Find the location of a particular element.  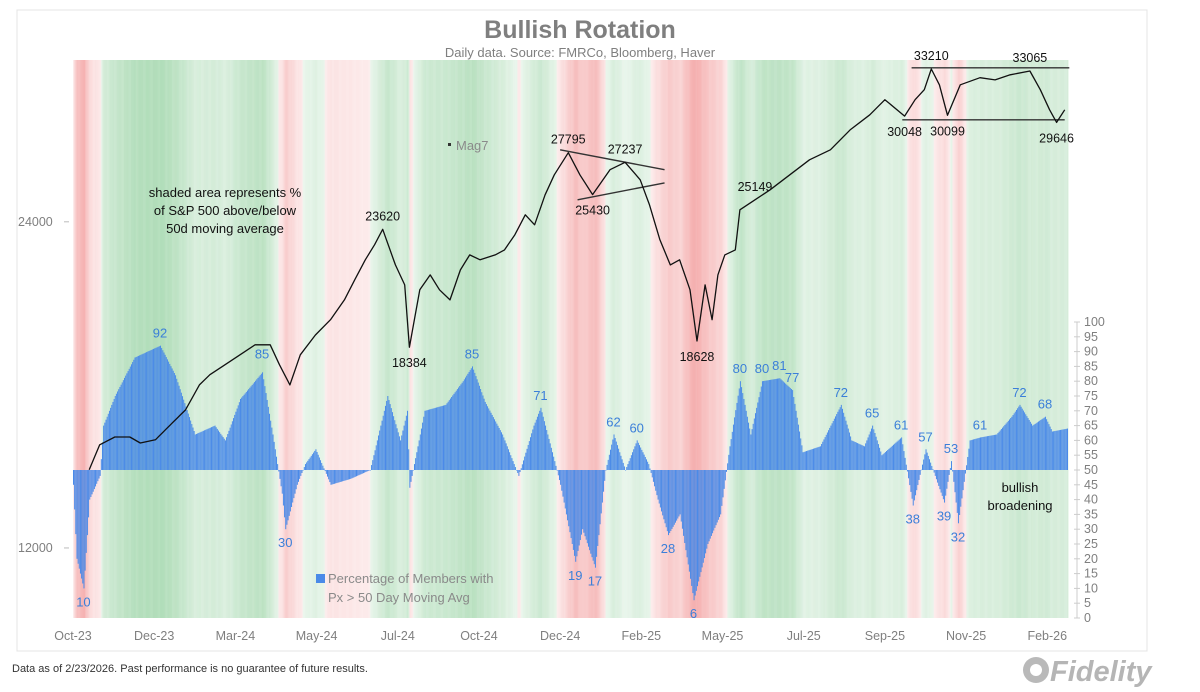

right-tick-label: 30 is located at coordinates (1091, 529).